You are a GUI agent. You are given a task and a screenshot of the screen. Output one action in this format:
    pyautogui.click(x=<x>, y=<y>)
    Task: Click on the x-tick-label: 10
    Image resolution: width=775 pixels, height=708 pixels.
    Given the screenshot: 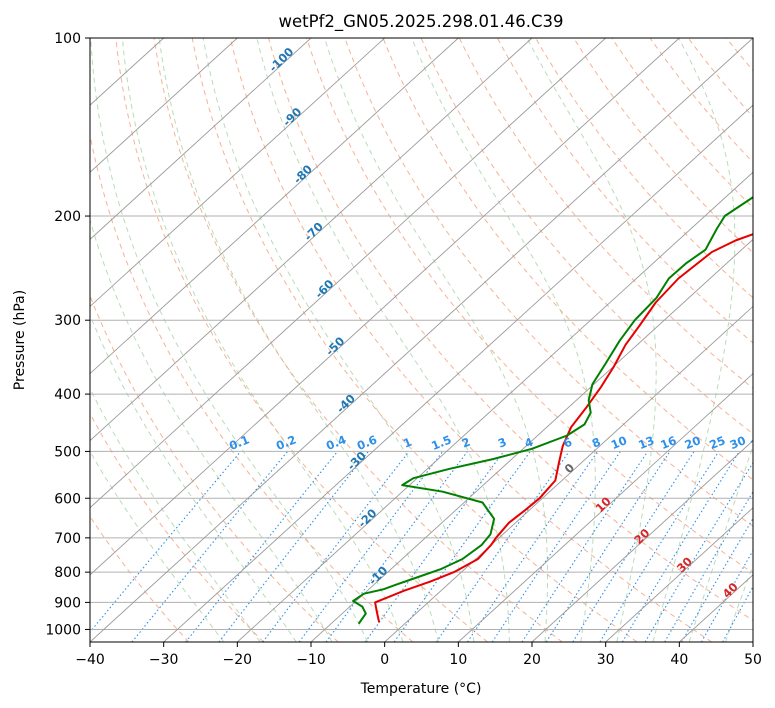 What is the action you would take?
    pyautogui.click(x=458, y=660)
    